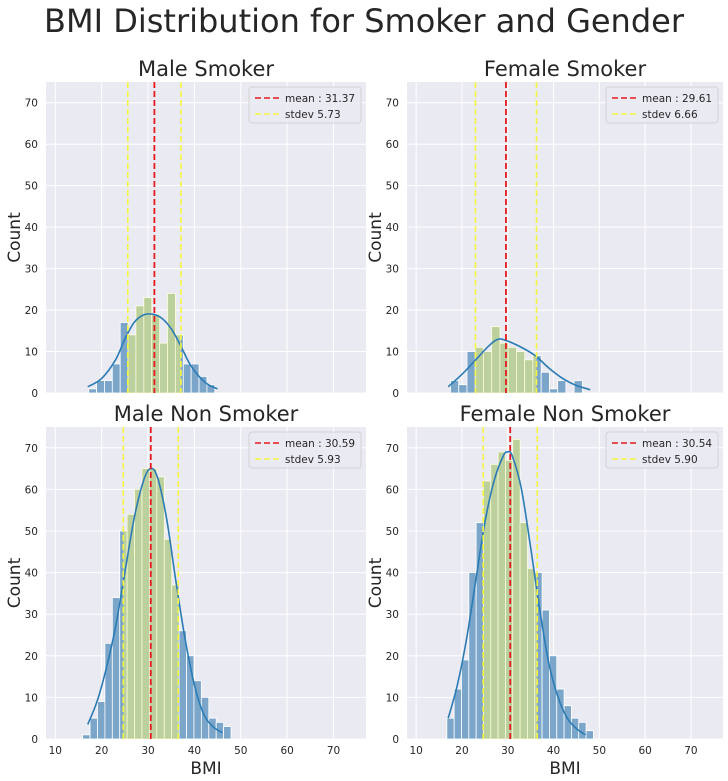 This screenshot has height=781, width=728. Describe the element at coordinates (670, 115) in the screenshot. I see `legend-label: stdev 6.66` at that location.